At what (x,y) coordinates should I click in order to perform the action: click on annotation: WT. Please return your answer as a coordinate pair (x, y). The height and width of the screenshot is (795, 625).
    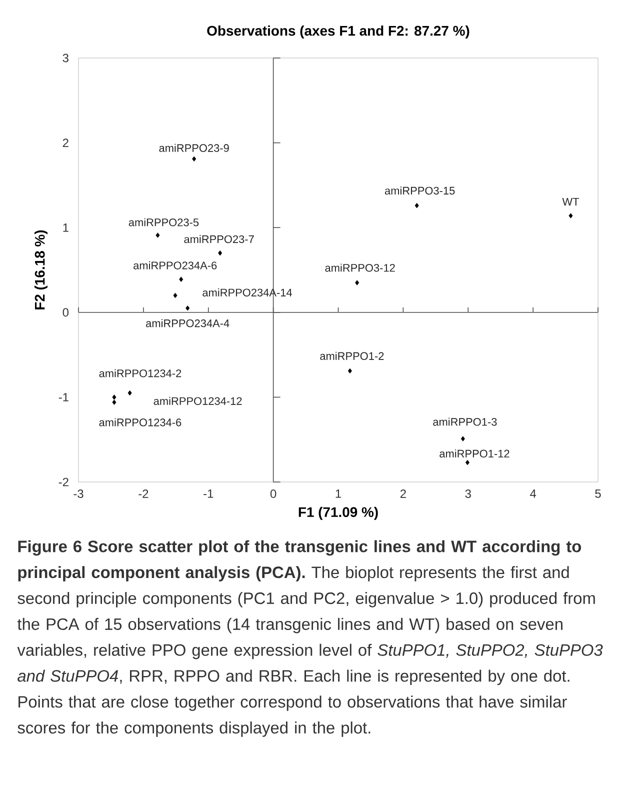
    Looking at the image, I should click on (570, 202).